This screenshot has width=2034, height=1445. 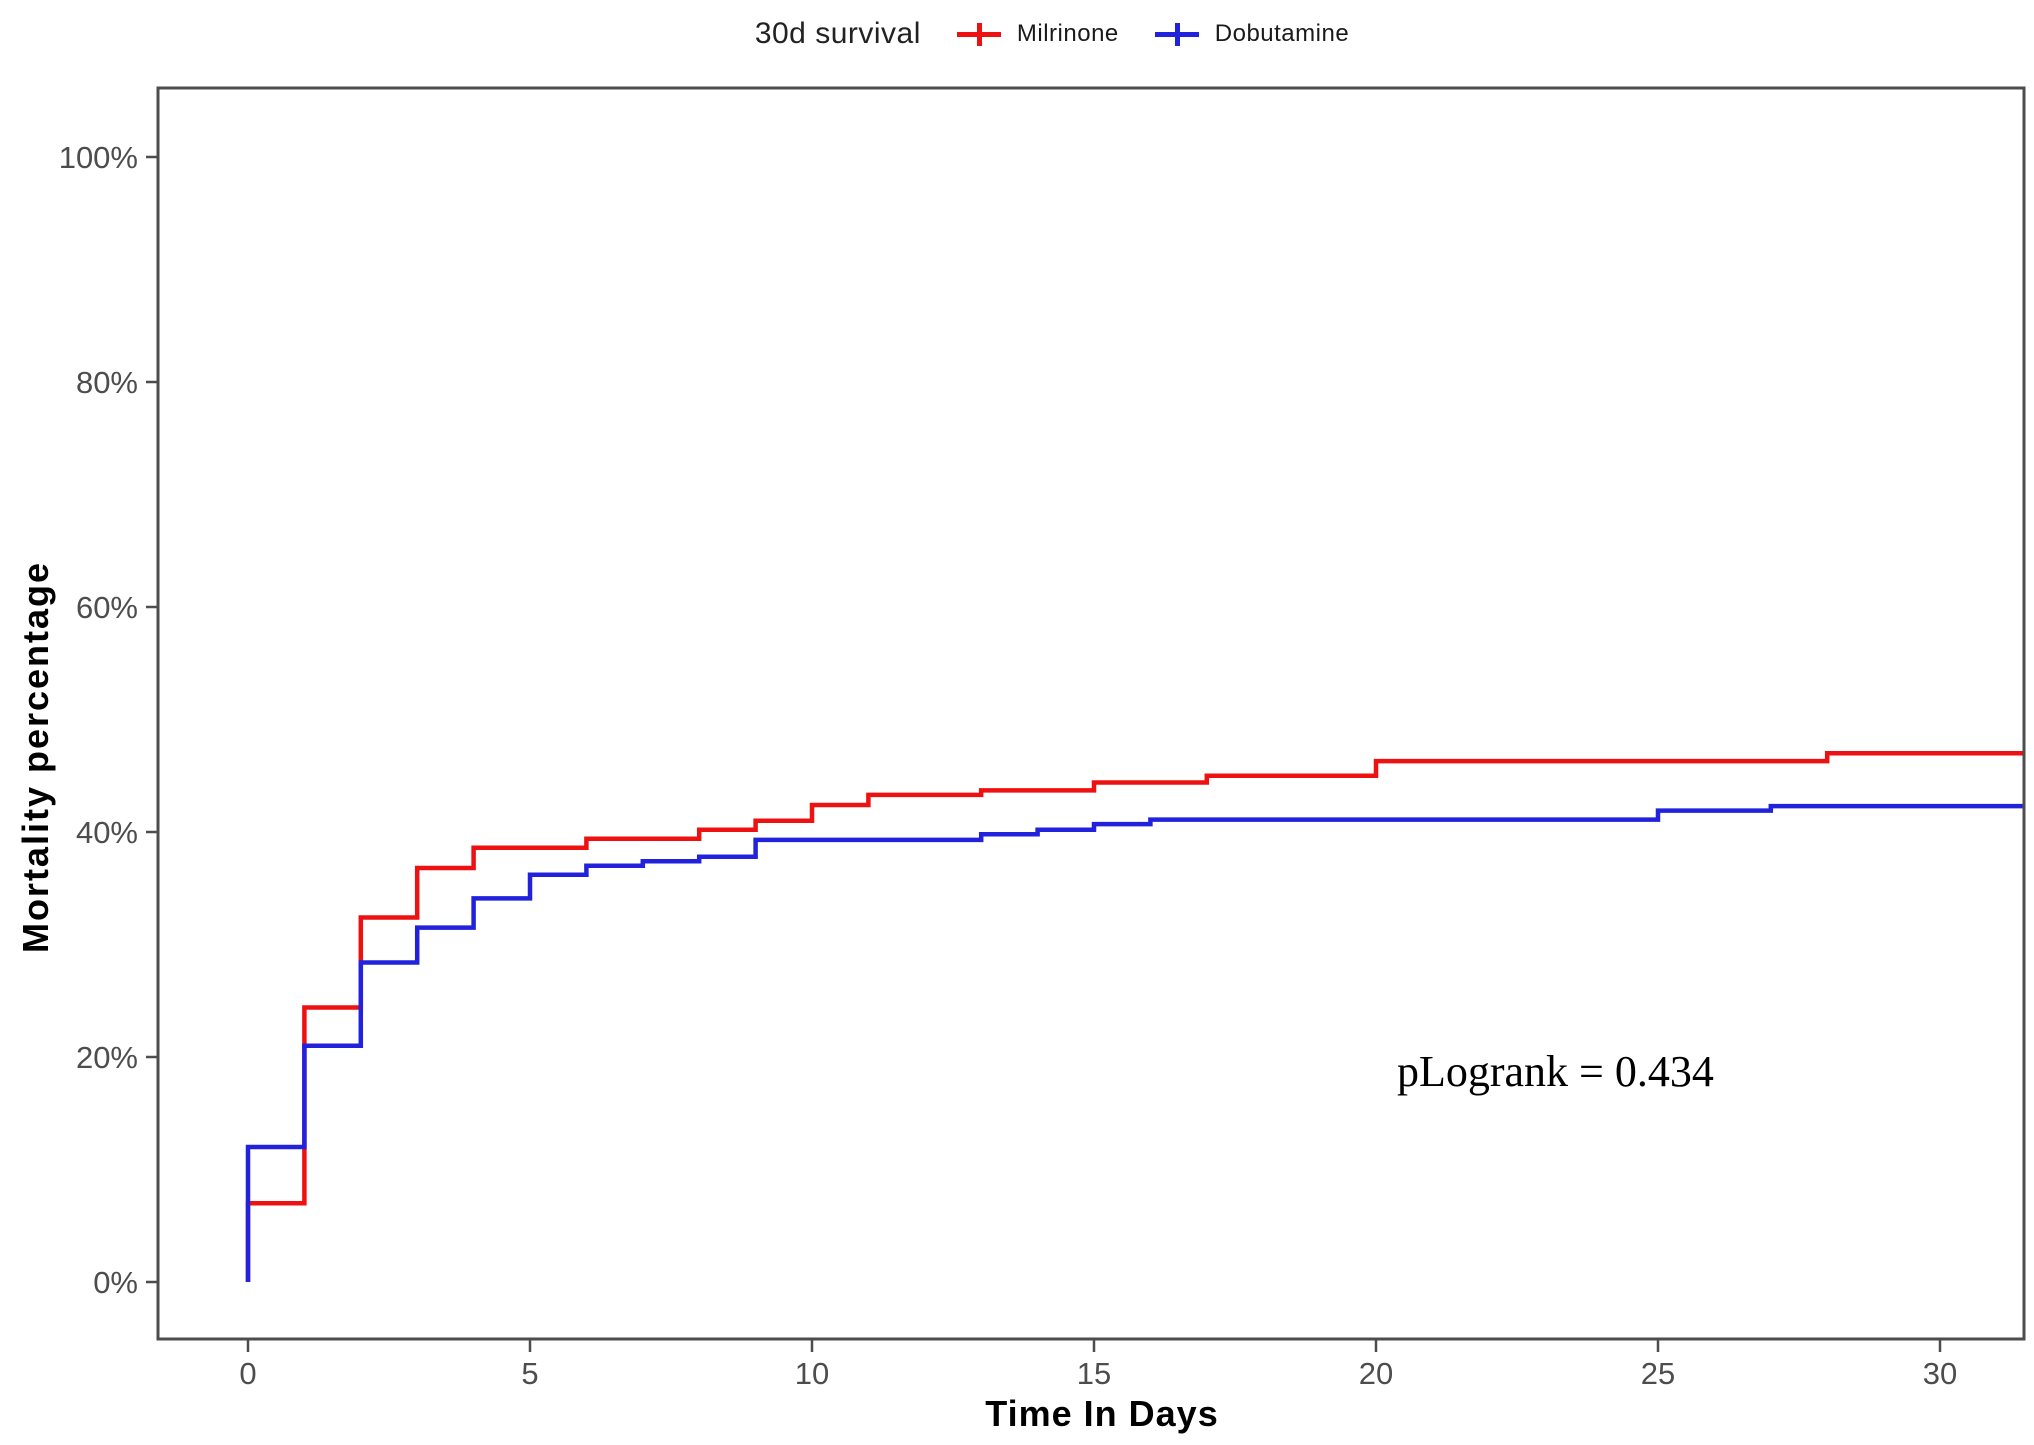 What do you see at coordinates (812, 1373) in the screenshot?
I see `x-tick-label: 10` at bounding box center [812, 1373].